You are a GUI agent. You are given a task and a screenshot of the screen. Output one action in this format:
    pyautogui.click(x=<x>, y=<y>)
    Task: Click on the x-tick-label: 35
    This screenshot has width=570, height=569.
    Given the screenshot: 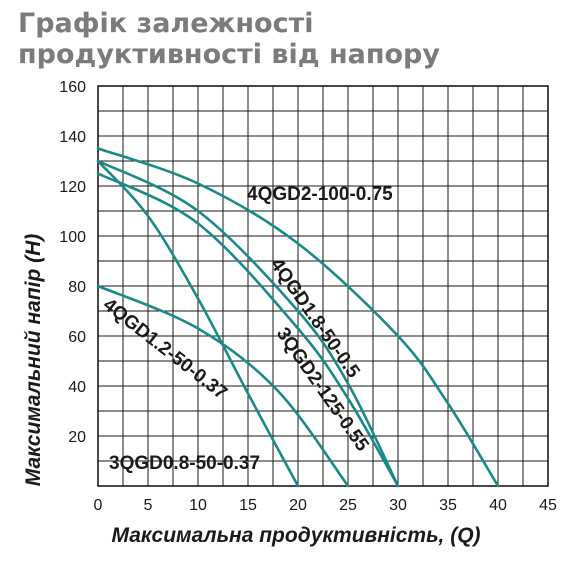 What is the action you would take?
    pyautogui.click(x=448, y=505)
    